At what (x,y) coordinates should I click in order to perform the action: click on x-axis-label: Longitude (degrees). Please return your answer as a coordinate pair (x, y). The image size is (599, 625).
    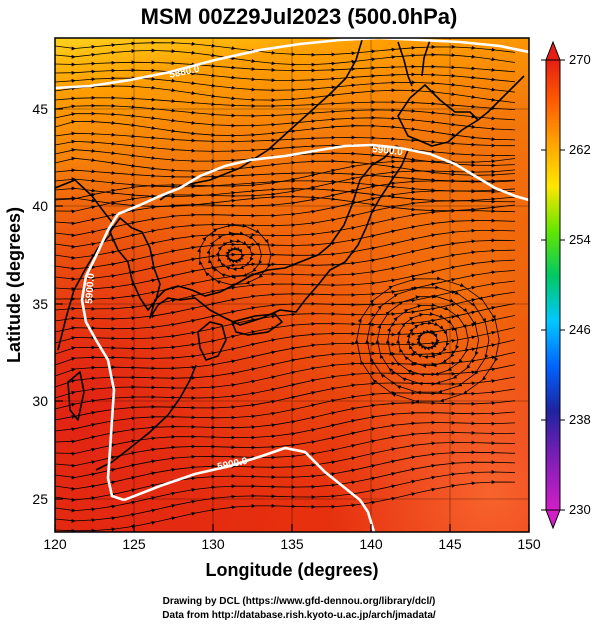
    Looking at the image, I should click on (291, 570).